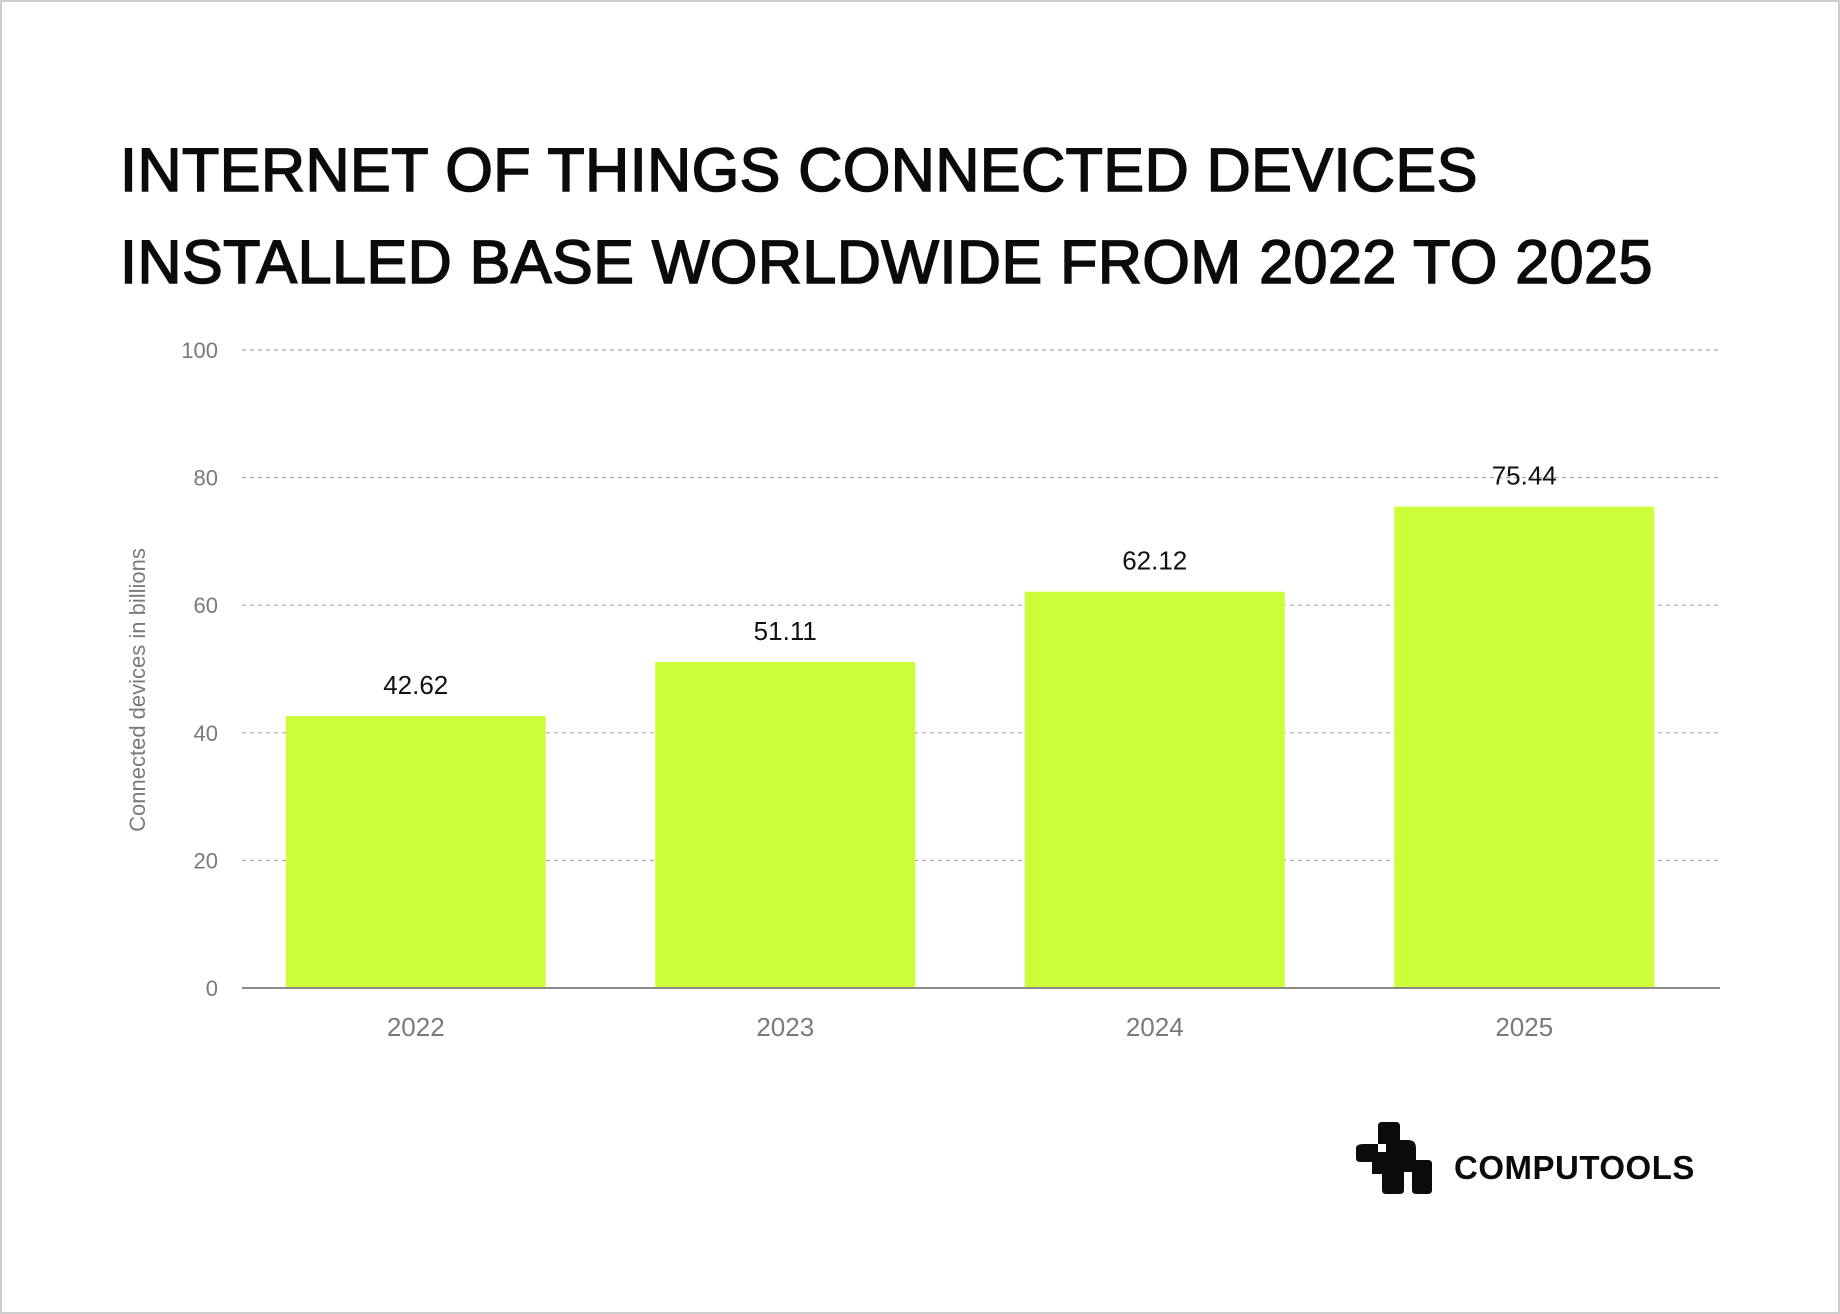 This screenshot has width=1840, height=1314. What do you see at coordinates (415, 685) in the screenshot?
I see `data-label: 42.62` at bounding box center [415, 685].